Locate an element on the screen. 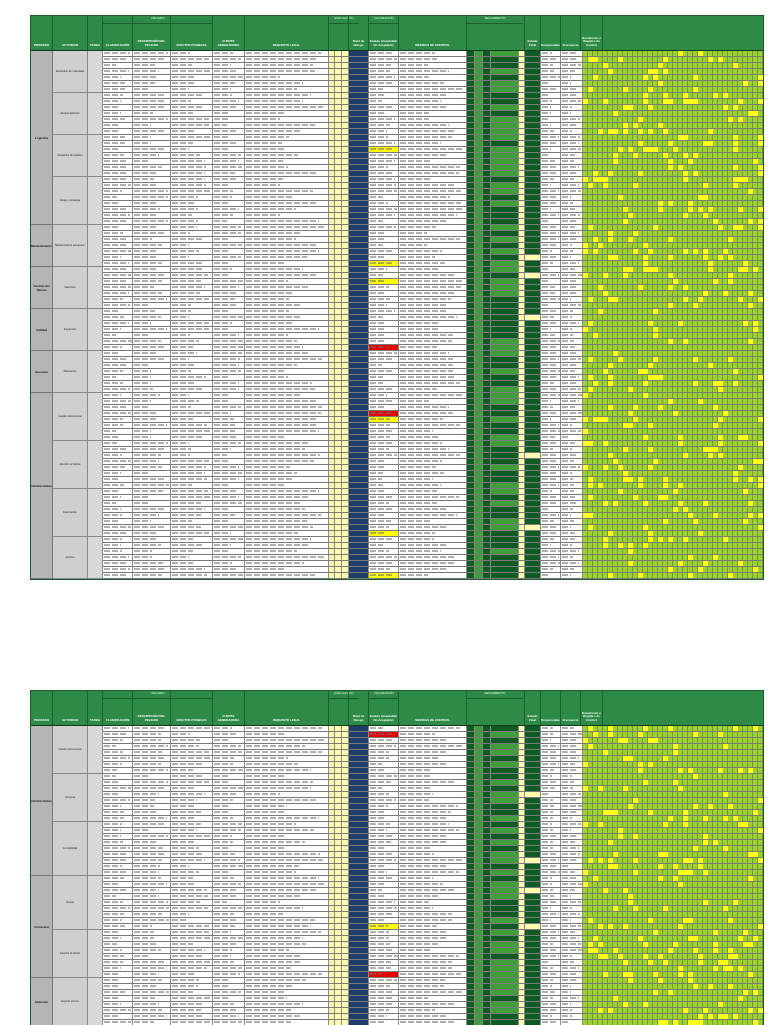 Image resolution: width=768 pixels, height=1025 pixels. process-cell: Gerencia is located at coordinates (42, 372).